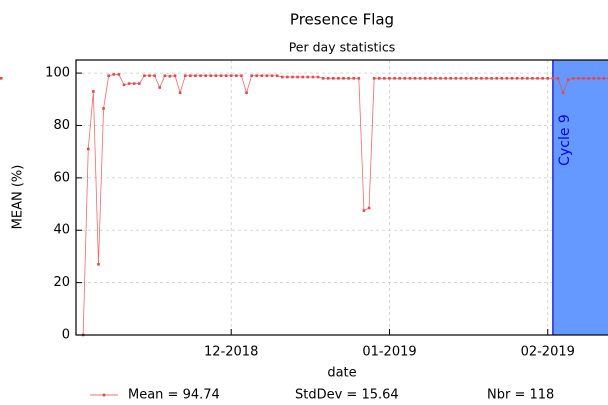 This screenshot has width=608, height=405. Describe the element at coordinates (548, 352) in the screenshot. I see `x-tick-label: 02-2019` at that location.